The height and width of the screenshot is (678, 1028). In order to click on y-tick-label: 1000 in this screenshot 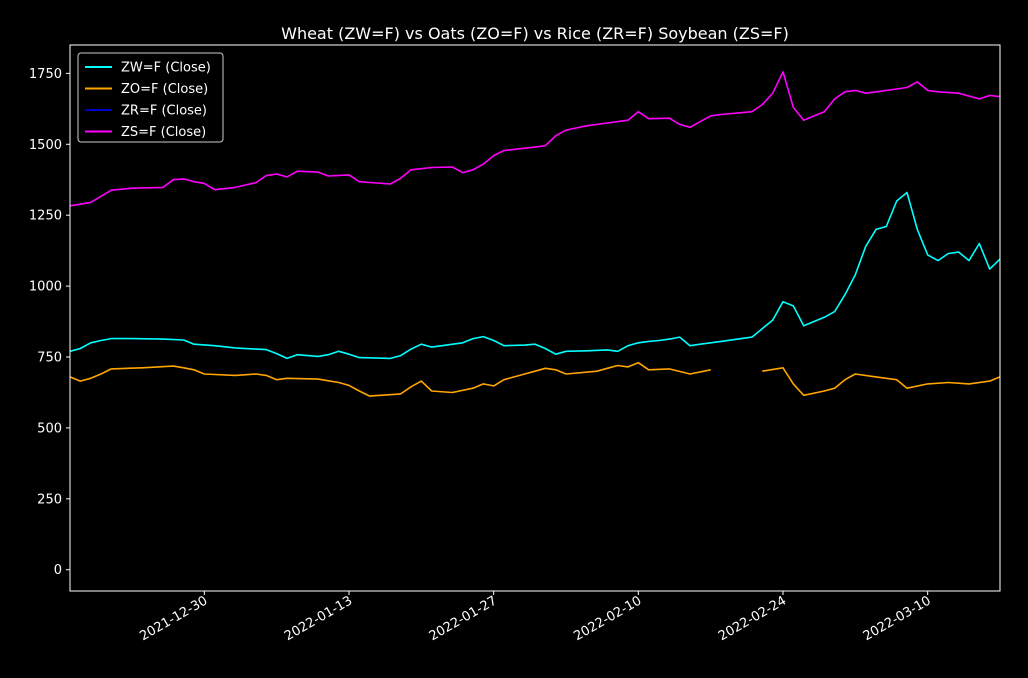, I will do `click(45, 287)`.